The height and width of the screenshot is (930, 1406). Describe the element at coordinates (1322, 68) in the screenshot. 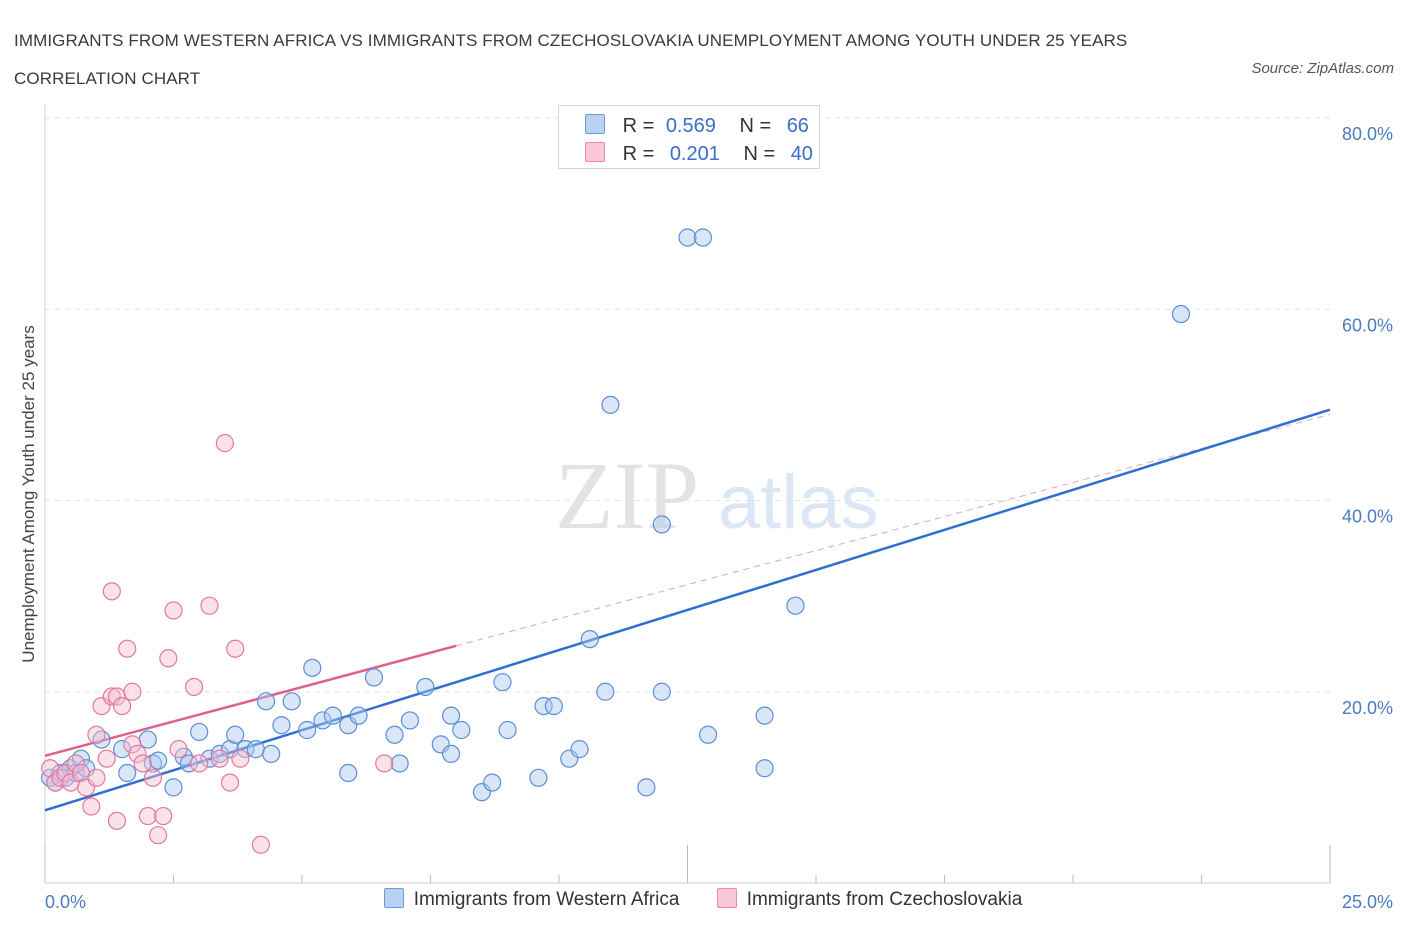

I see `chart-source: Source: ZipAtlas.com` at that location.